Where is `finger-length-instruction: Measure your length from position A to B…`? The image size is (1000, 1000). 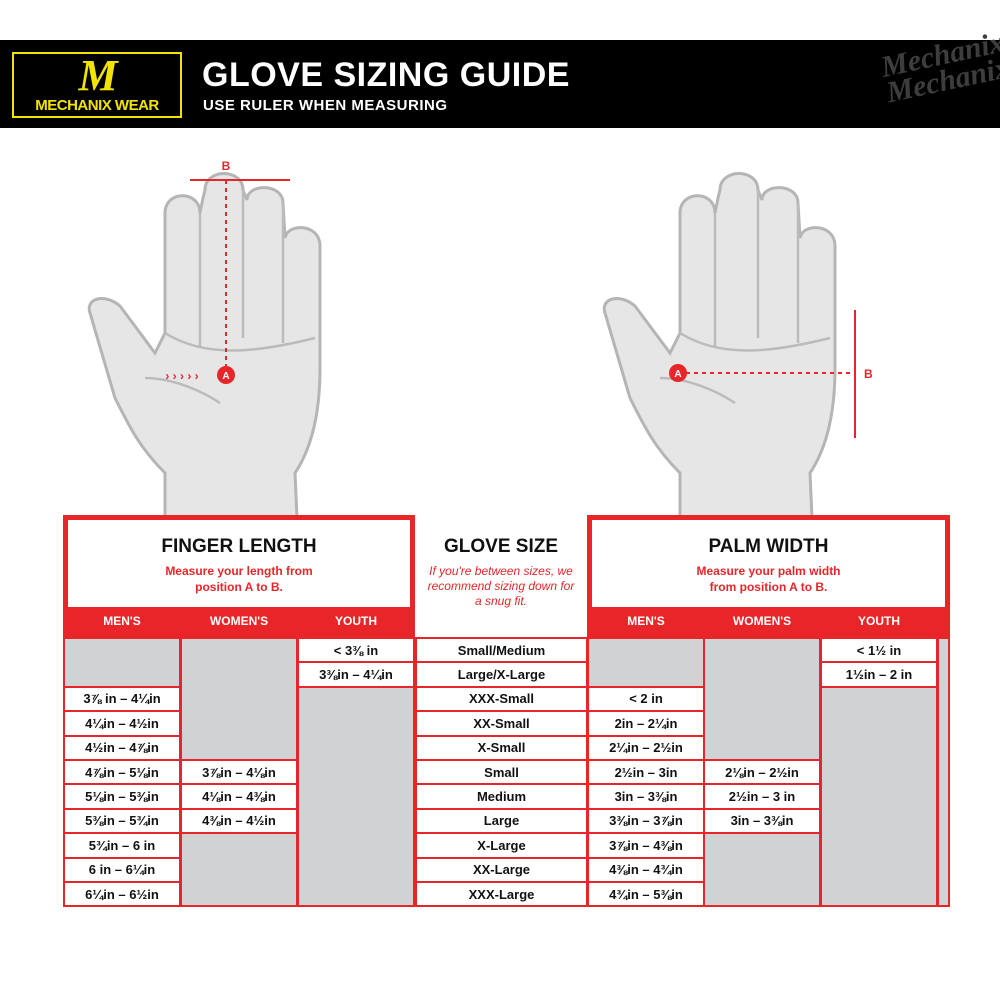 finger-length-instruction: Measure your length from position A to B… is located at coordinates (239, 579).